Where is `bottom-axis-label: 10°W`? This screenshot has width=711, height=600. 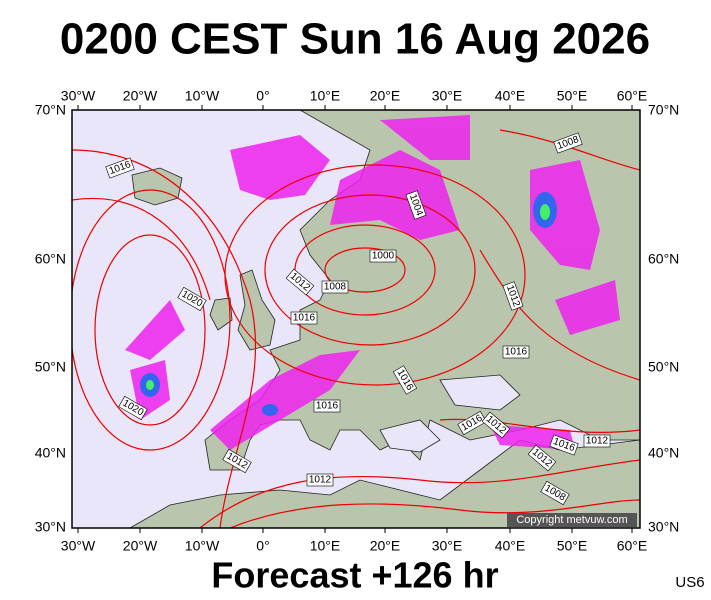 bottom-axis-label: 10°W is located at coordinates (202, 546).